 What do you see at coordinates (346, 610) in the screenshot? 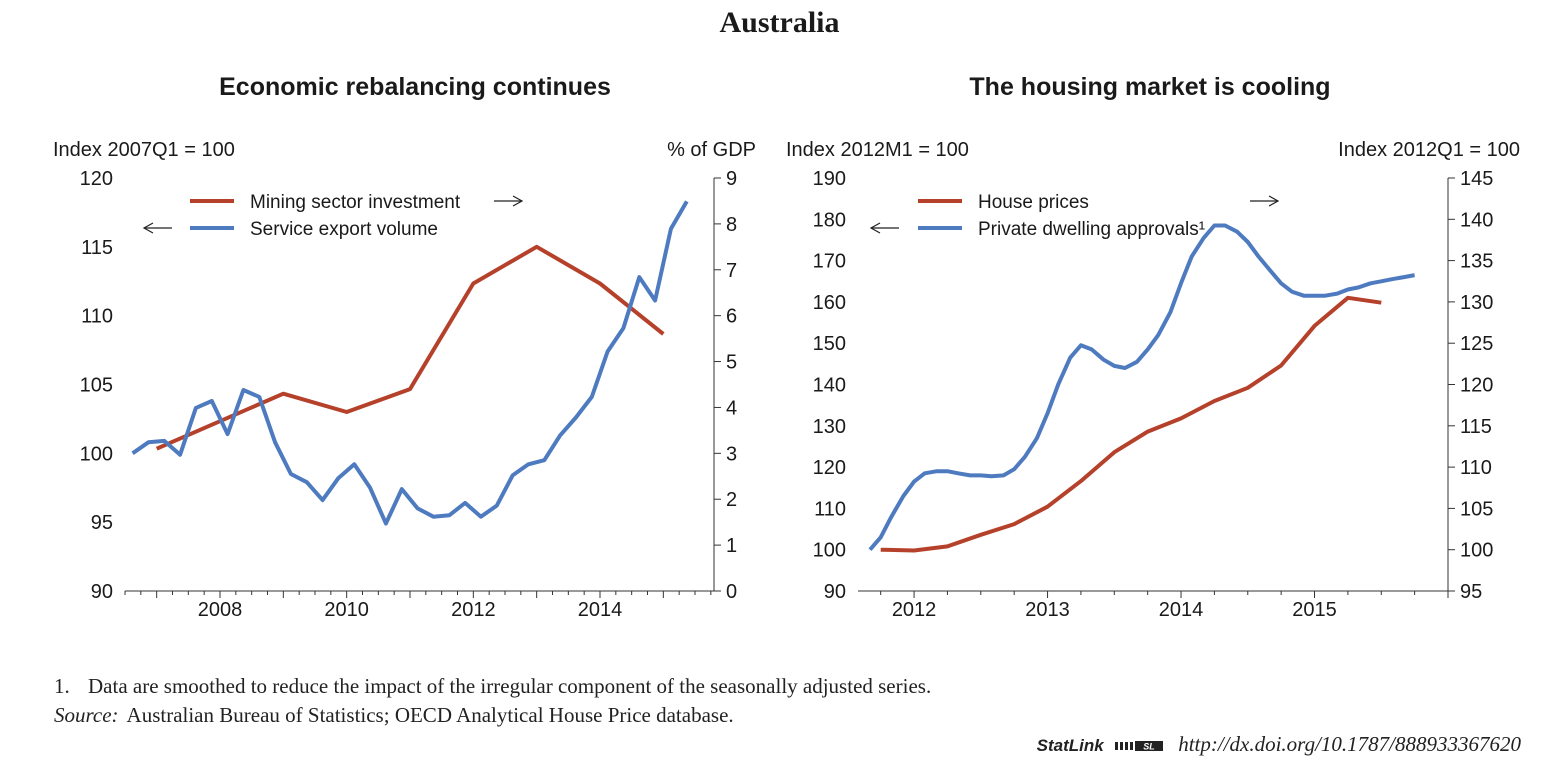
I see `chart1-xtick-label: 2010` at bounding box center [346, 610].